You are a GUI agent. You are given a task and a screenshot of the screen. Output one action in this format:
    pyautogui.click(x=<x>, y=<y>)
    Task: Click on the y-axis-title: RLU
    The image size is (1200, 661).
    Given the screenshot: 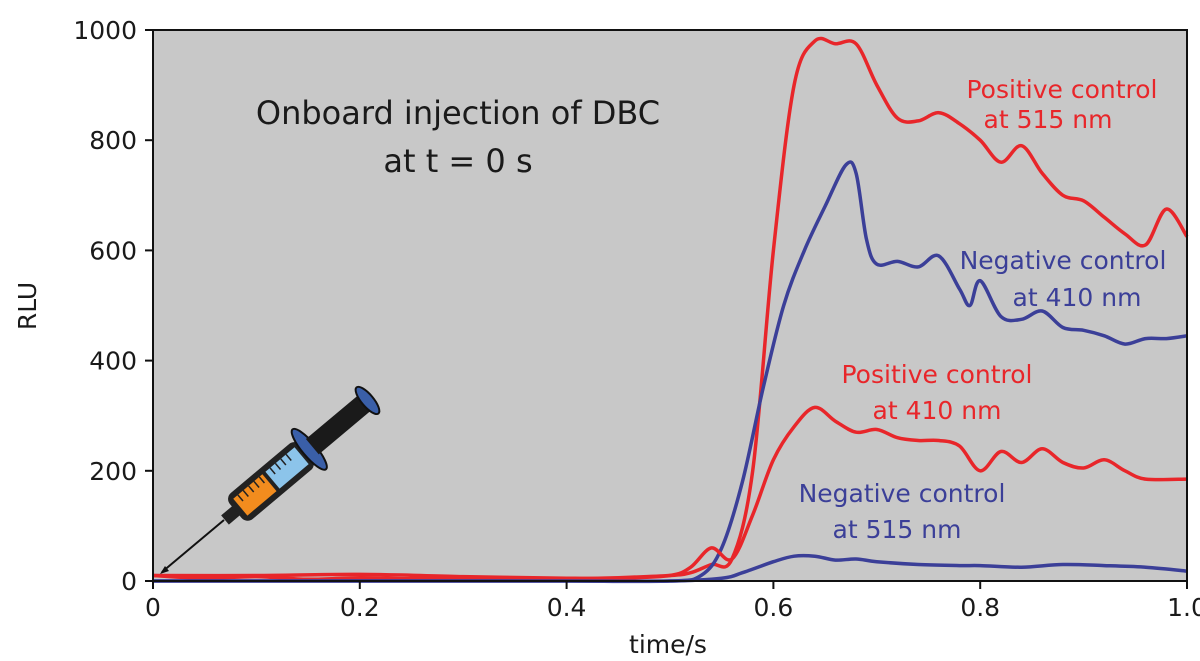 What is the action you would take?
    pyautogui.click(x=27, y=306)
    